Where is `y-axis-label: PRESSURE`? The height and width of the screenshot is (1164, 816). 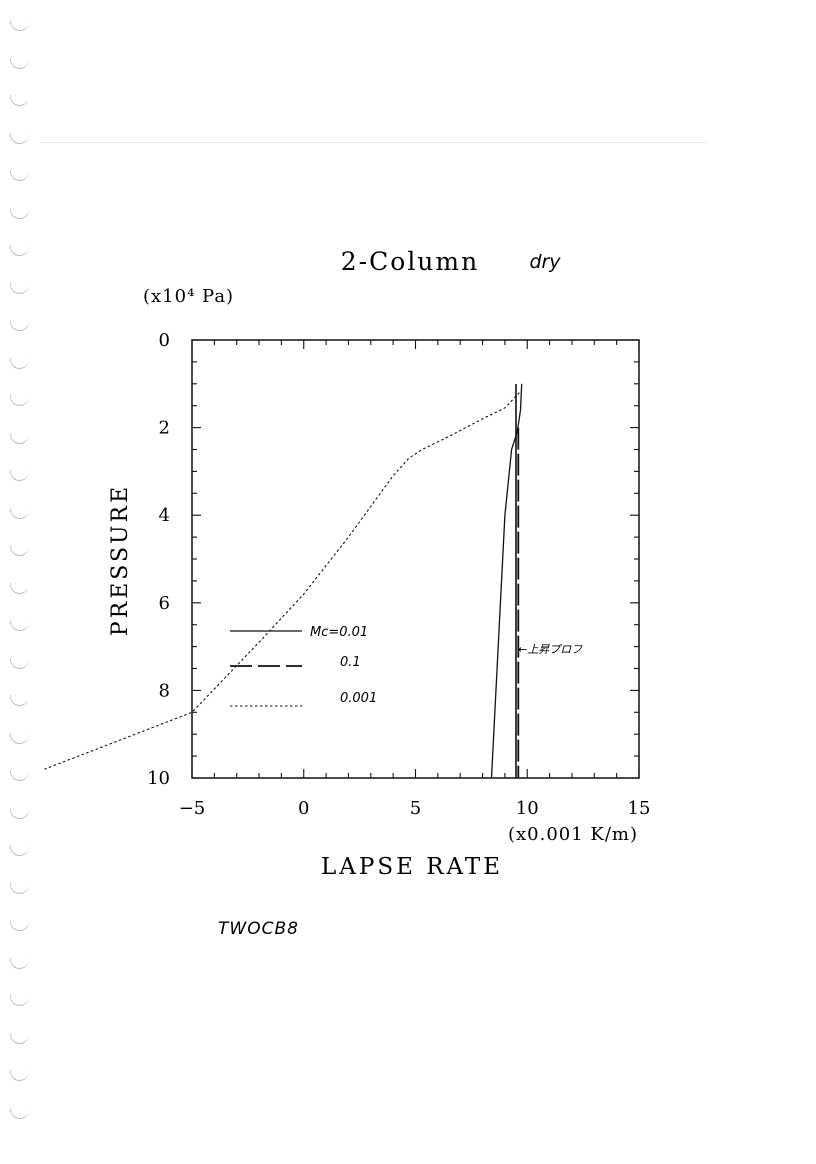 y-axis-label: PRESSURE is located at coordinates (120, 560).